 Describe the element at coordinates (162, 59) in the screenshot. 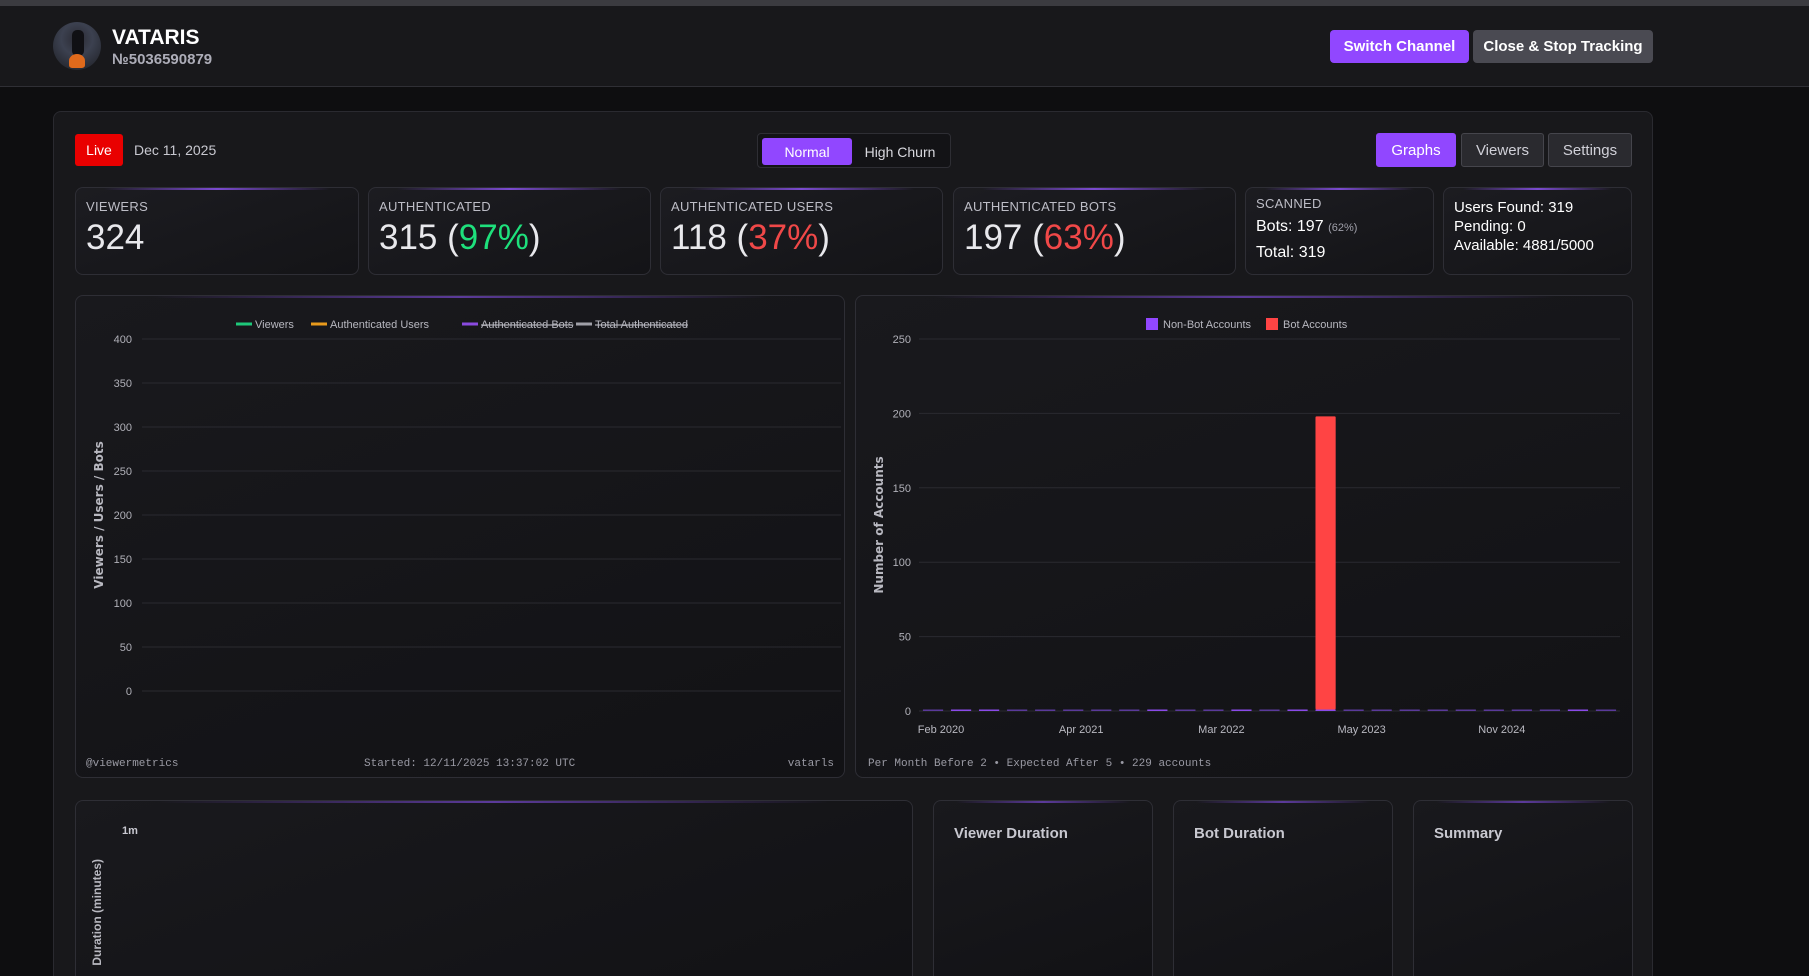

I see `channel-id: №5036590879` at that location.